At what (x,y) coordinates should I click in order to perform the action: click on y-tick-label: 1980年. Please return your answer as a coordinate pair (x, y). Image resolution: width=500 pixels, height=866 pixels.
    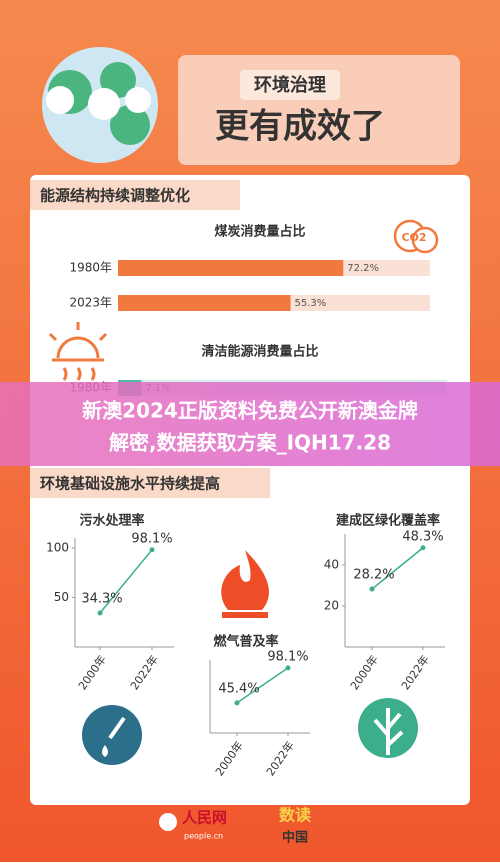
    Looking at the image, I should click on (90, 268).